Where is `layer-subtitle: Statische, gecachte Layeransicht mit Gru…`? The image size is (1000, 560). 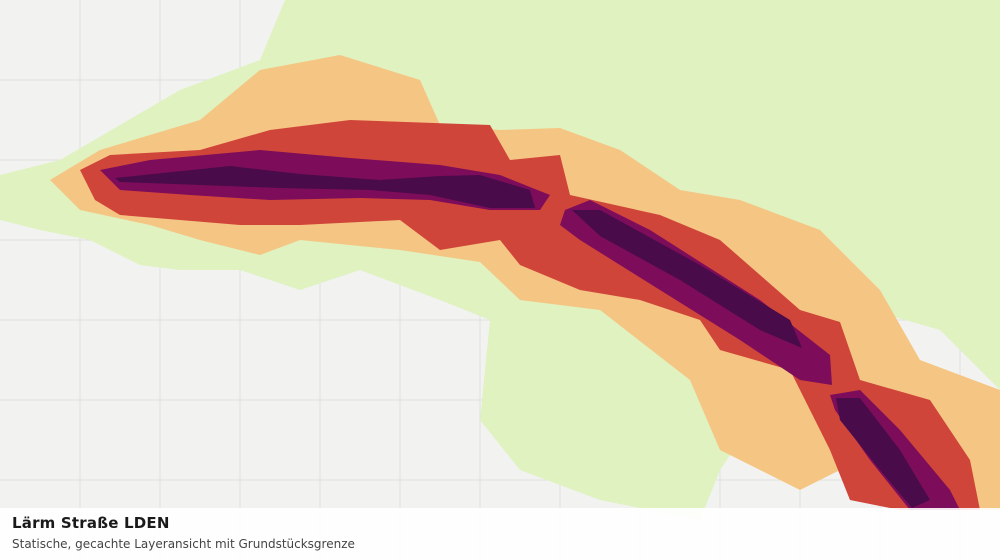
layer-subtitle: Statische, gecachte Layeransicht mit Gru… is located at coordinates (183, 544).